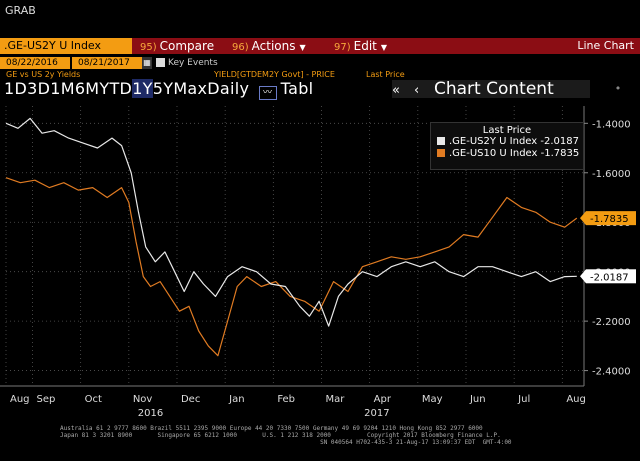 The height and width of the screenshot is (461, 640). What do you see at coordinates (342, 47) in the screenshot?
I see `edit-number: 97)` at bounding box center [342, 47].